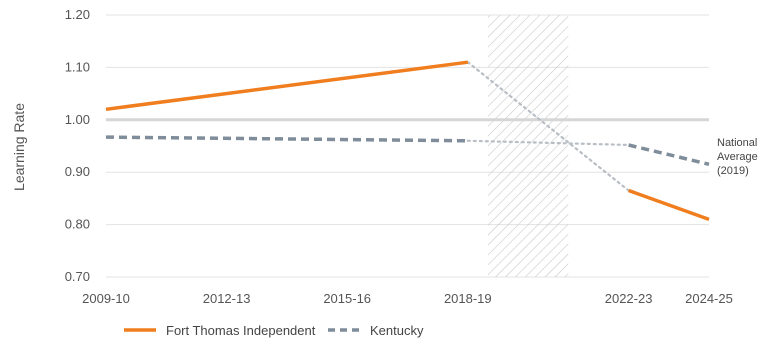 The height and width of the screenshot is (346, 764). What do you see at coordinates (77, 145) in the screenshot?
I see `y-axis-ticks: 0.70 0.80 0.90 1.00 1.10 1.20` at bounding box center [77, 145].